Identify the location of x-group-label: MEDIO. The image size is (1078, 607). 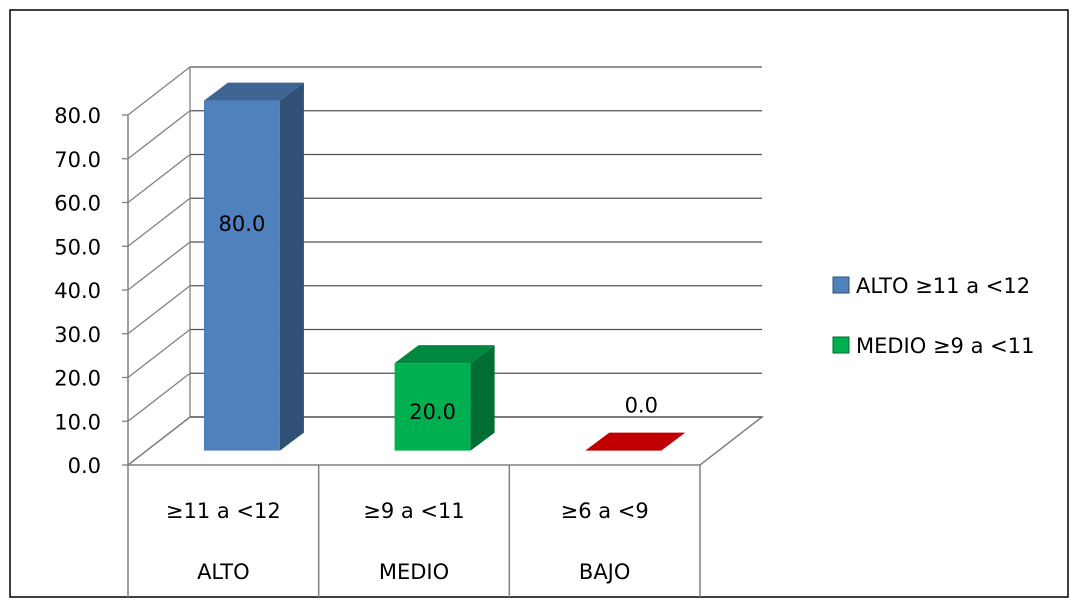
(414, 572).